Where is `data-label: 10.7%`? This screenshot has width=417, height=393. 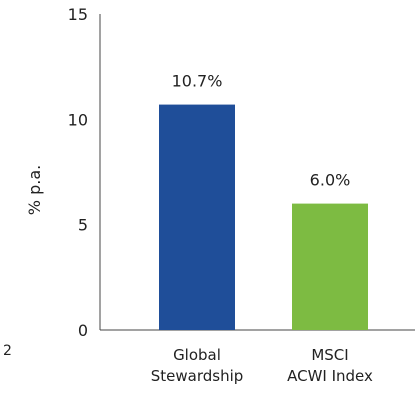
data-label: 10.7% is located at coordinates (197, 81).